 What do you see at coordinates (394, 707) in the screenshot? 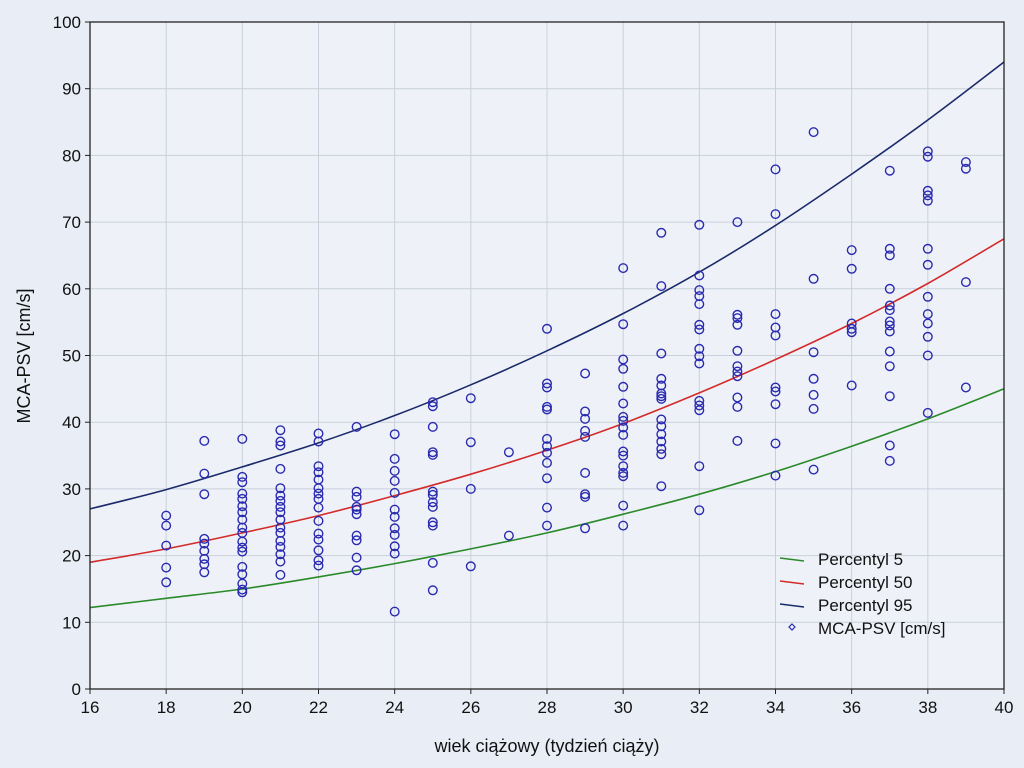
I see `x-tick-label: 24` at bounding box center [394, 707].